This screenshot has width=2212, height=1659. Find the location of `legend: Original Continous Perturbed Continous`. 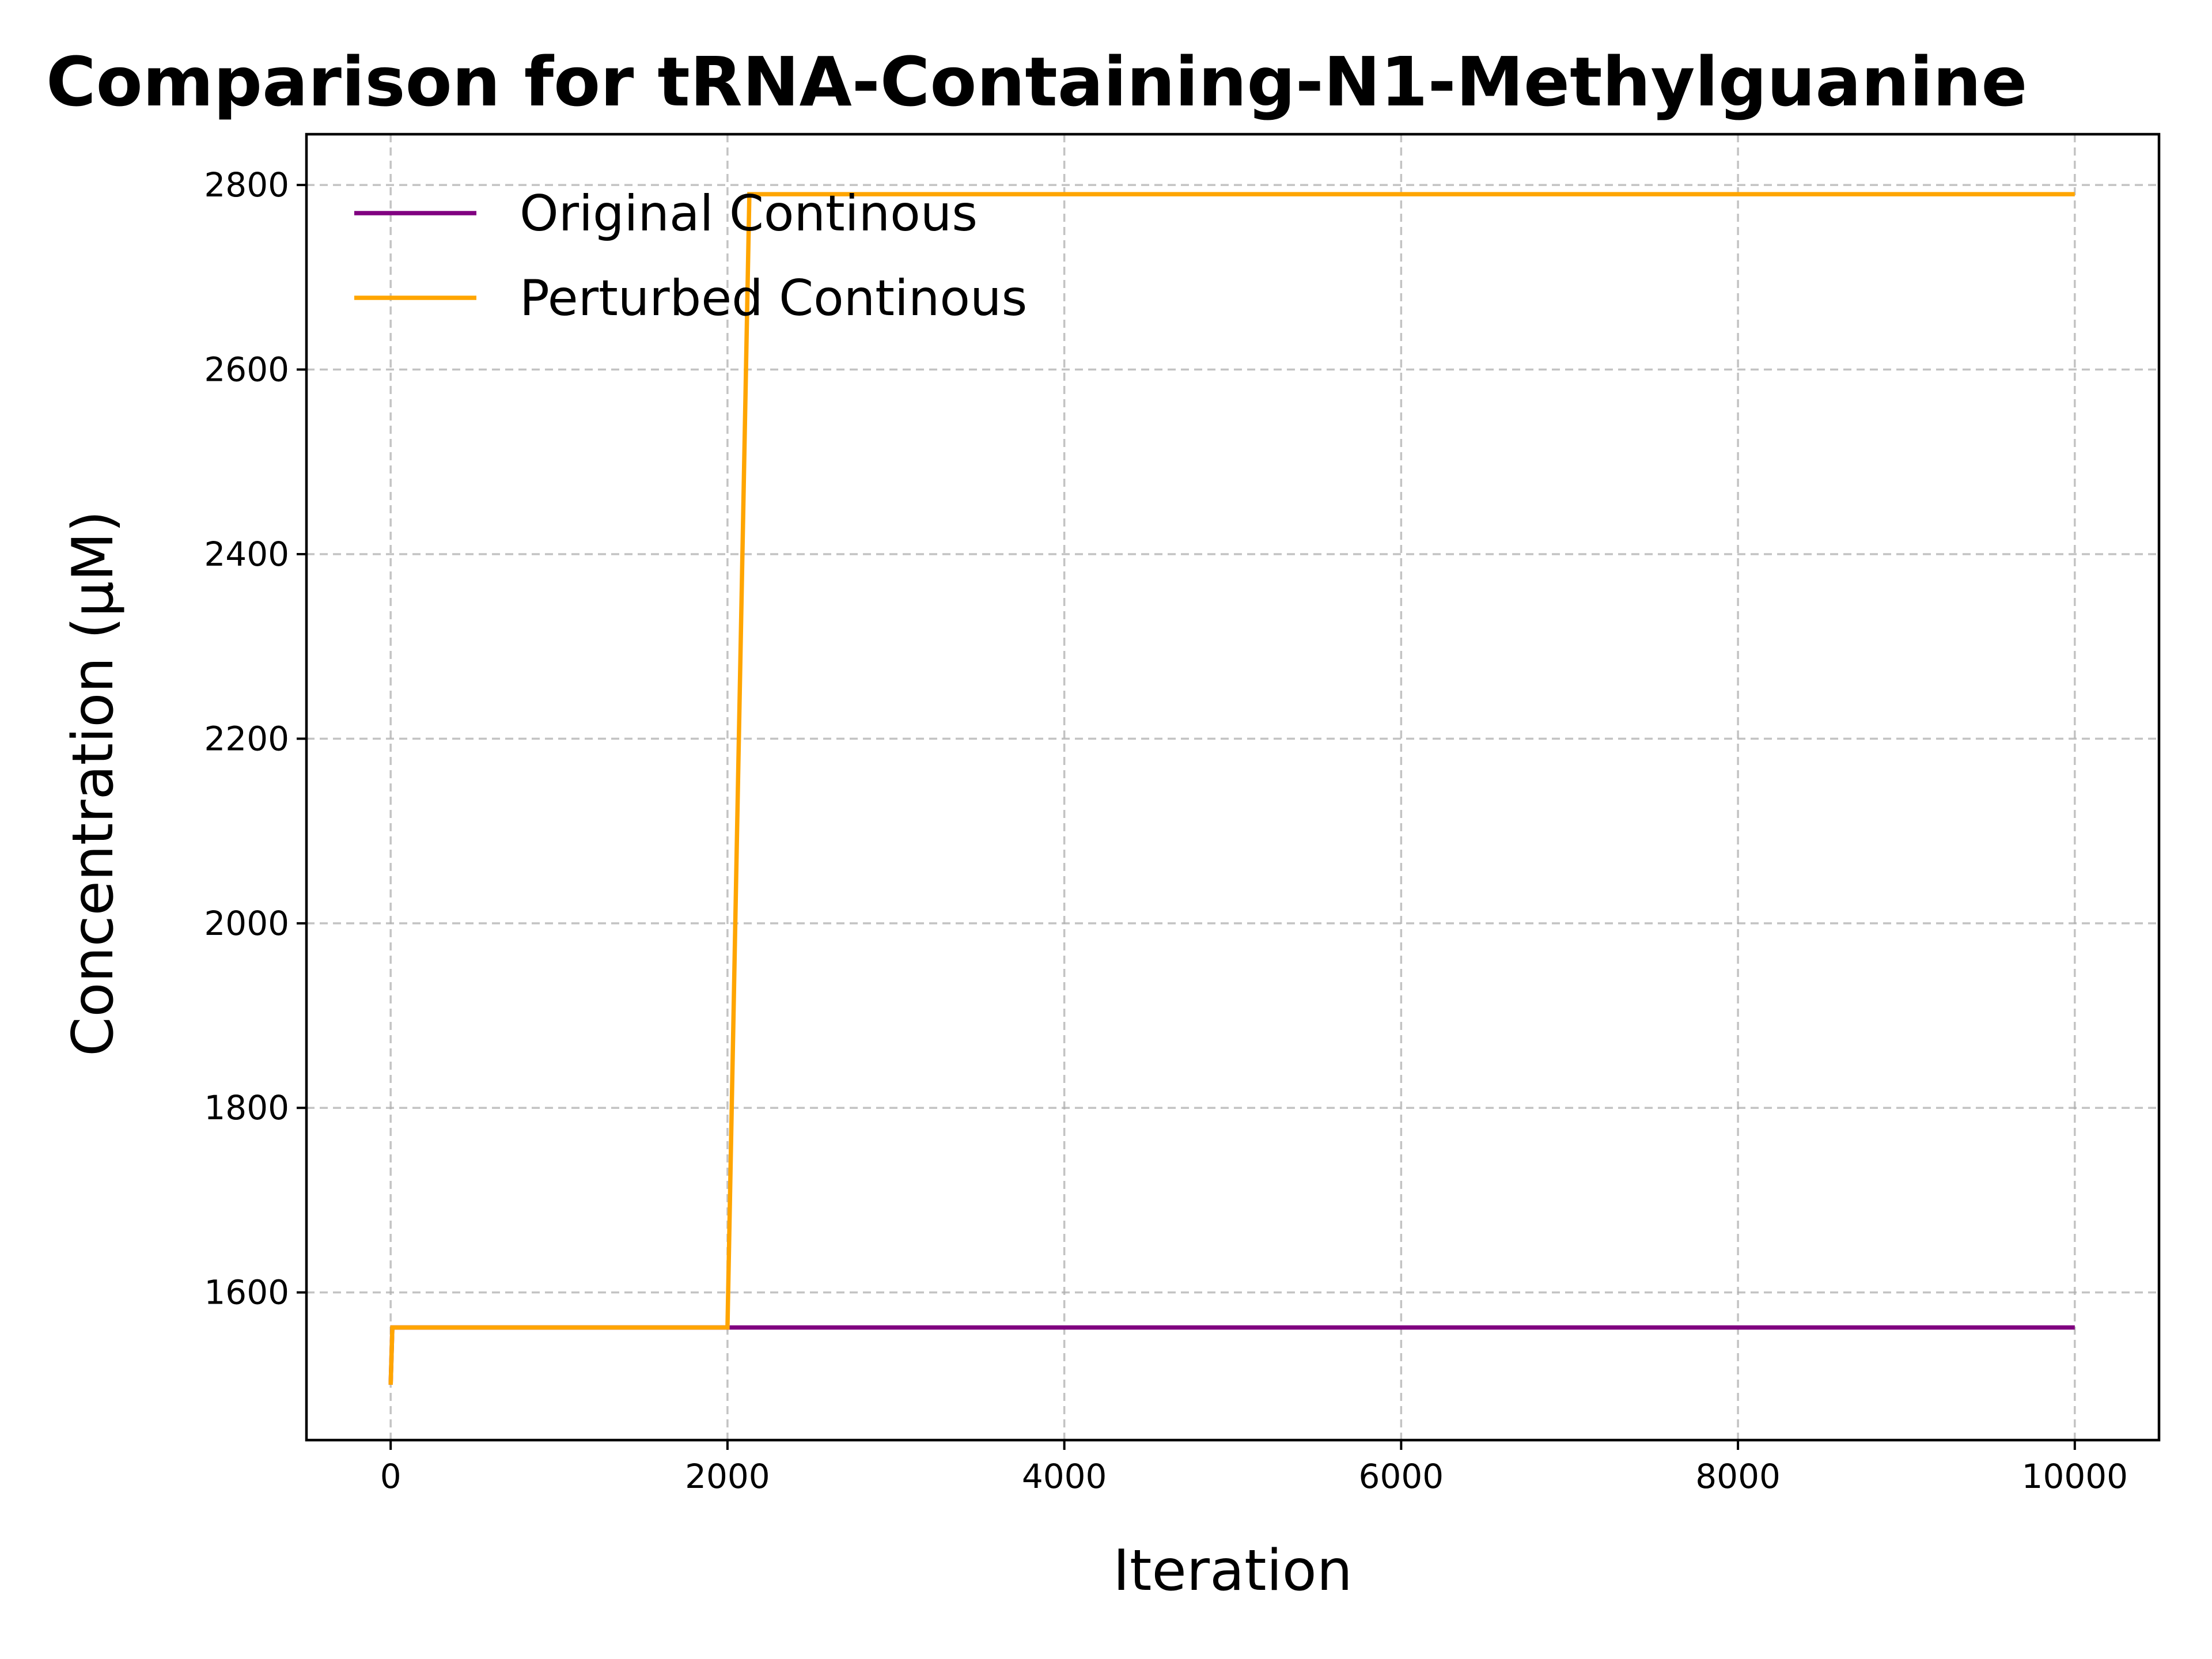

legend: Original Continous Perturbed Continous is located at coordinates (690, 256).